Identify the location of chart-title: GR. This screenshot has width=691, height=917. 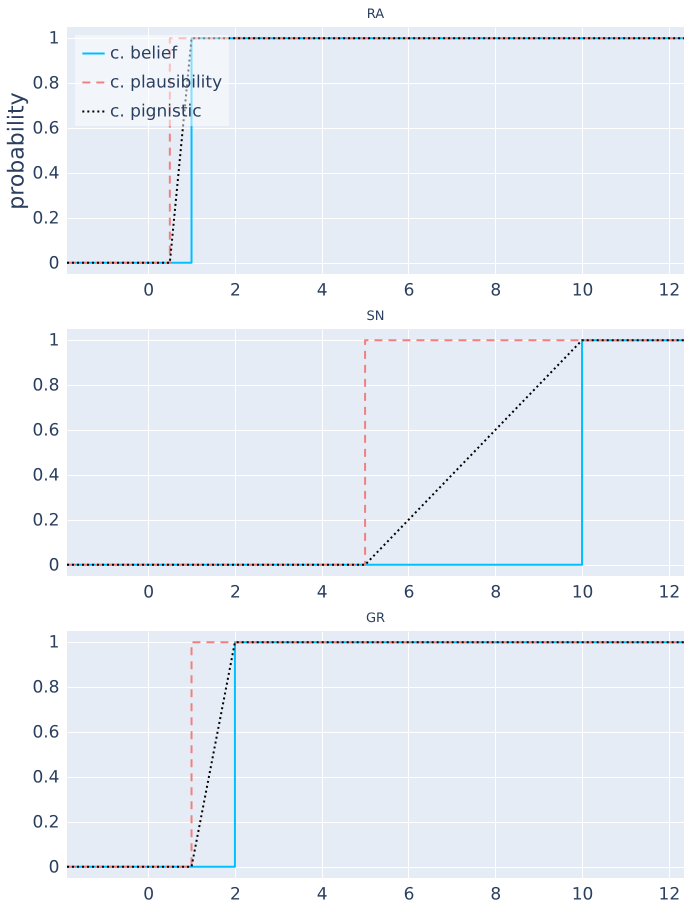
(376, 618).